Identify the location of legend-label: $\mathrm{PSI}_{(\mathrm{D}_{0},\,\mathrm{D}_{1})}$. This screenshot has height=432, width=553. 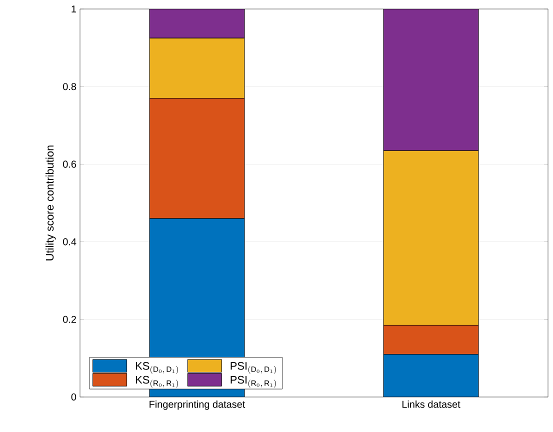
(253, 368).